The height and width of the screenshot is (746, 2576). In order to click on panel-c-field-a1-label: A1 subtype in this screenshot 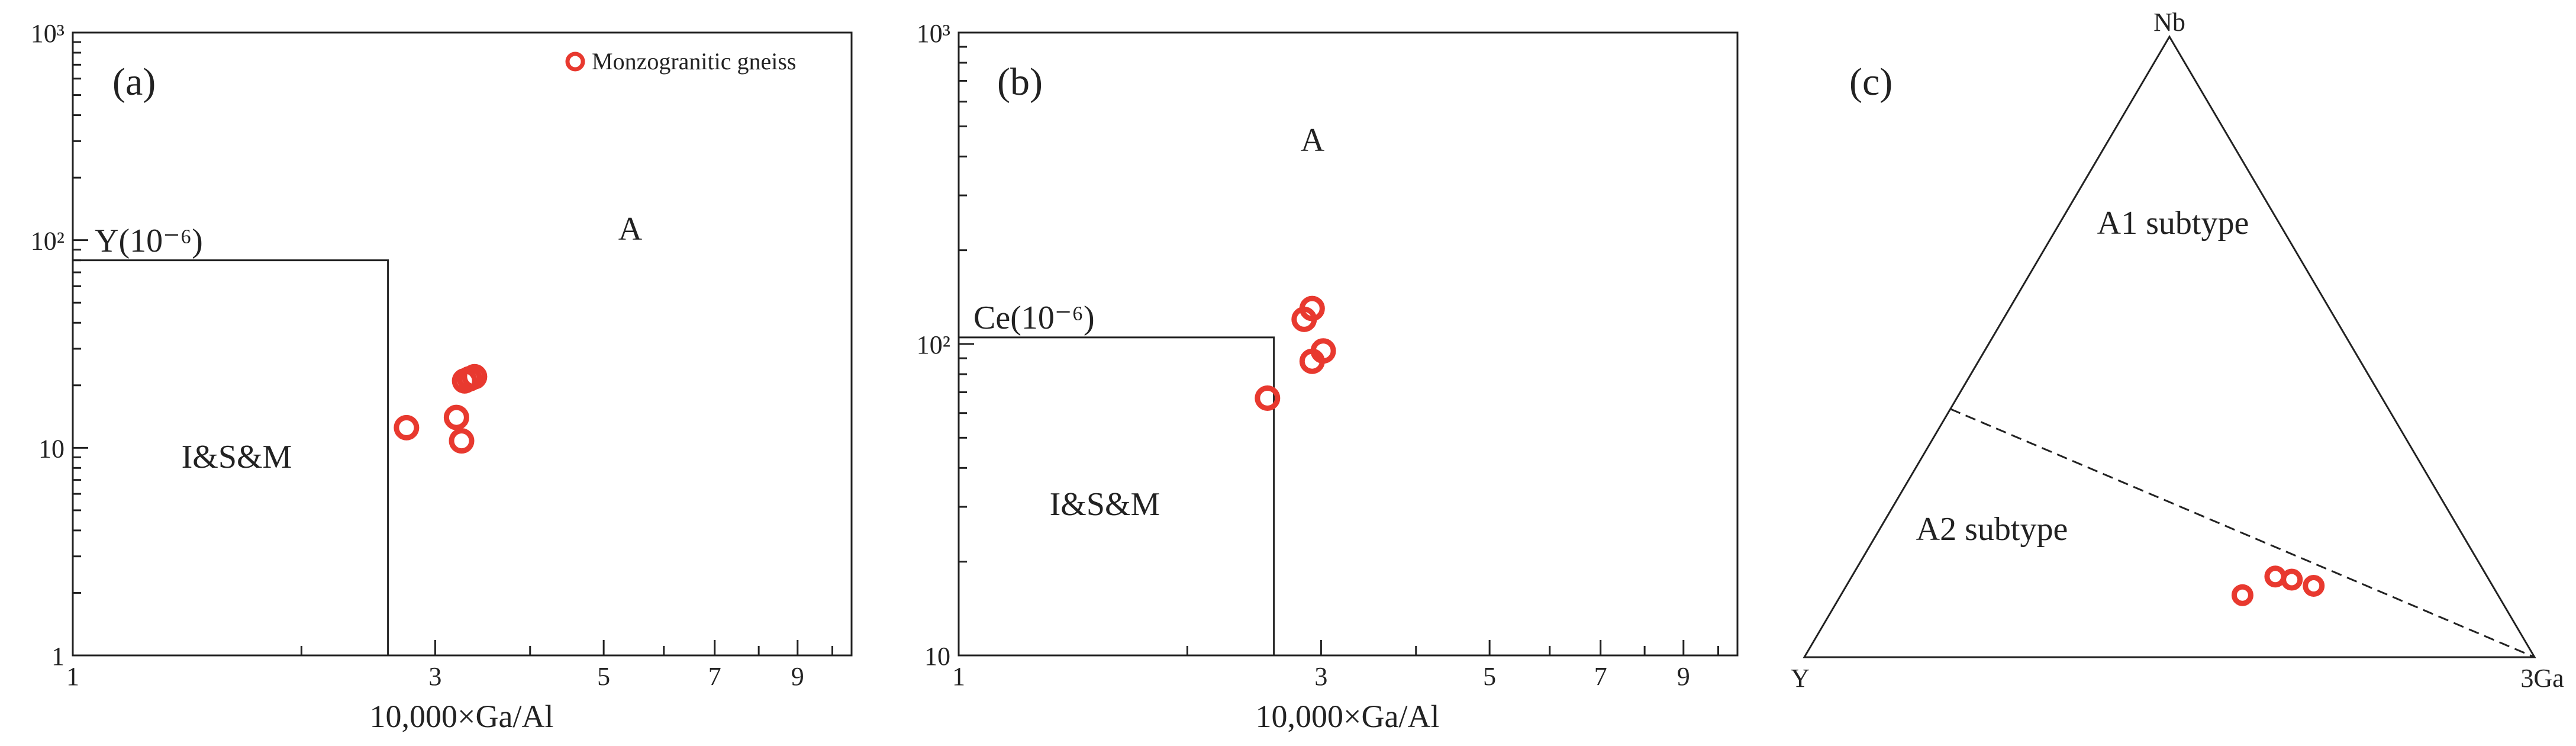, I will do `click(2173, 224)`.